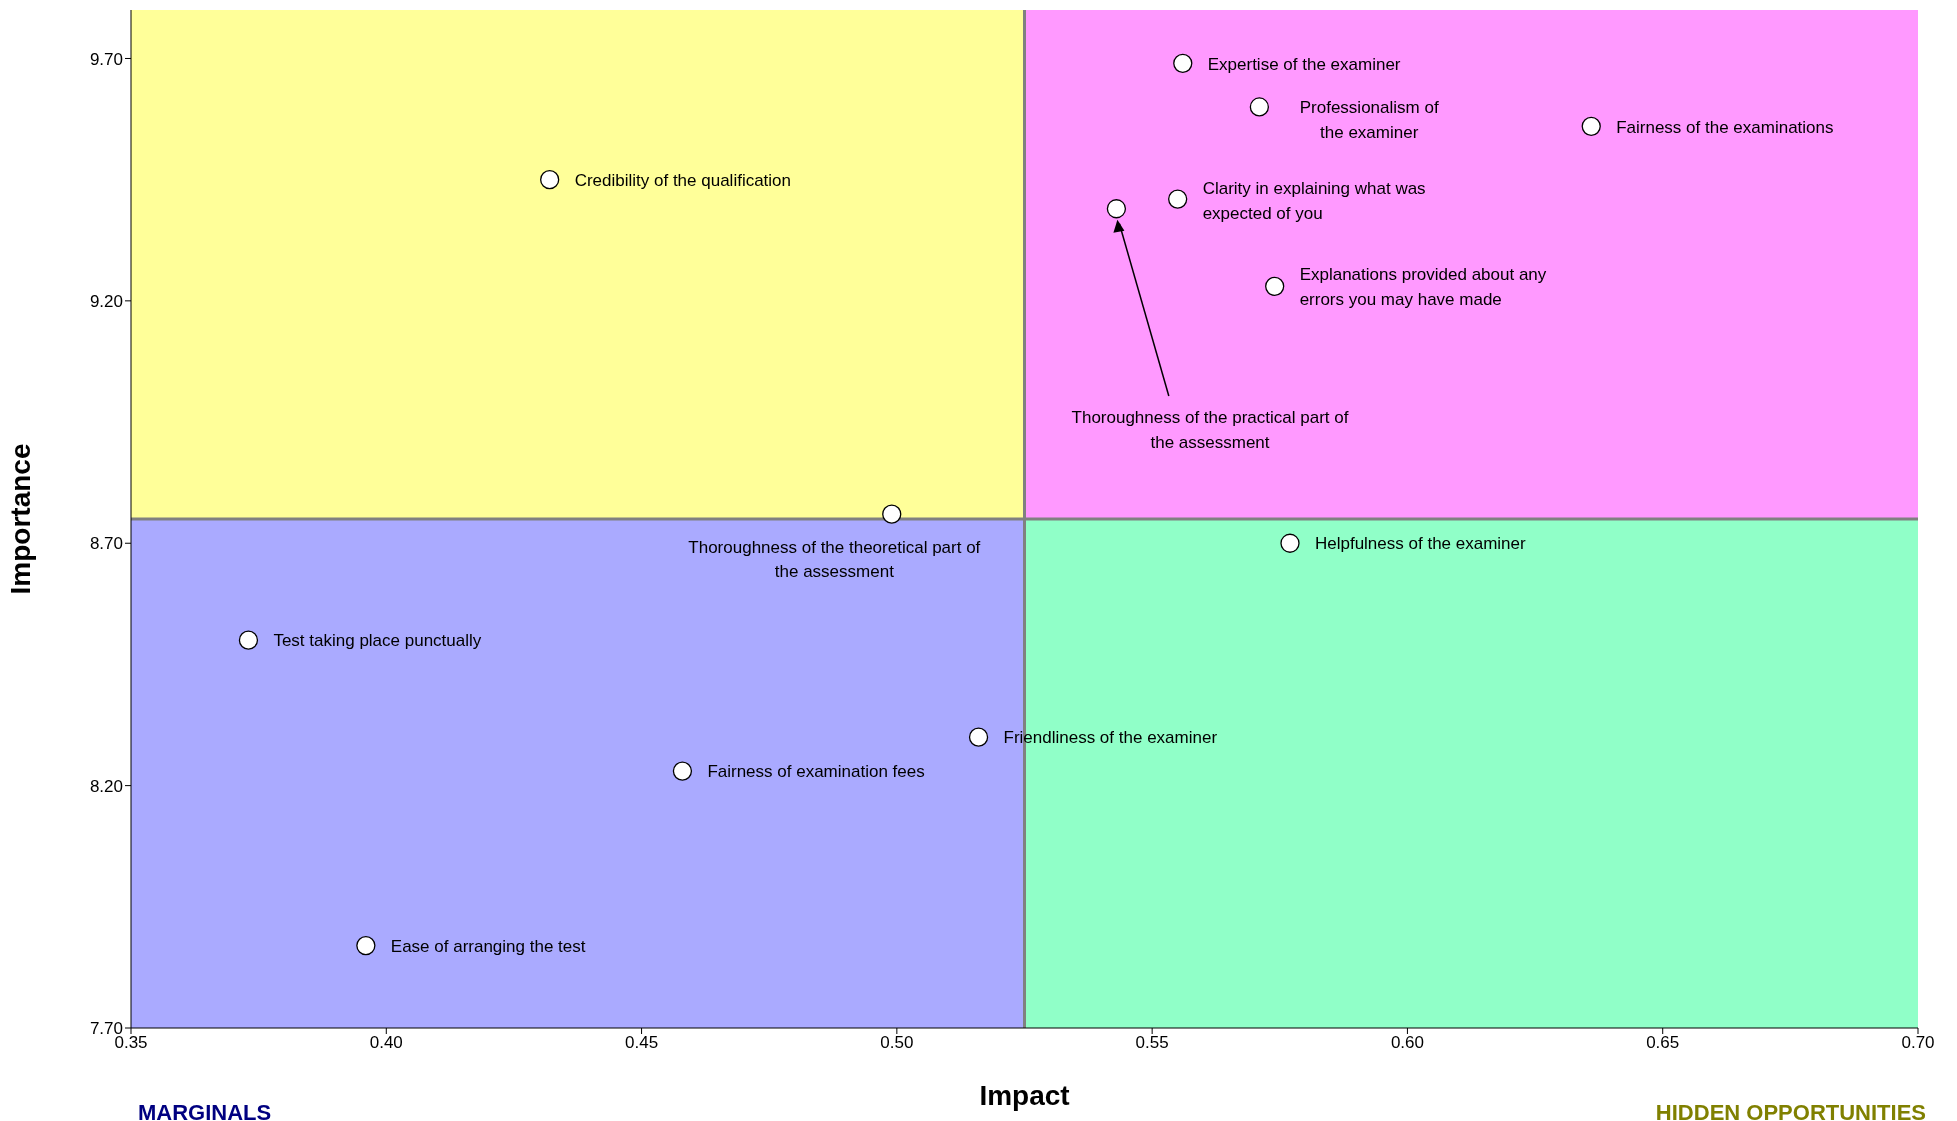 The image size is (1957, 1121). Describe the element at coordinates (488, 946) in the screenshot. I see `data-label: Ease of arranging the test` at that location.